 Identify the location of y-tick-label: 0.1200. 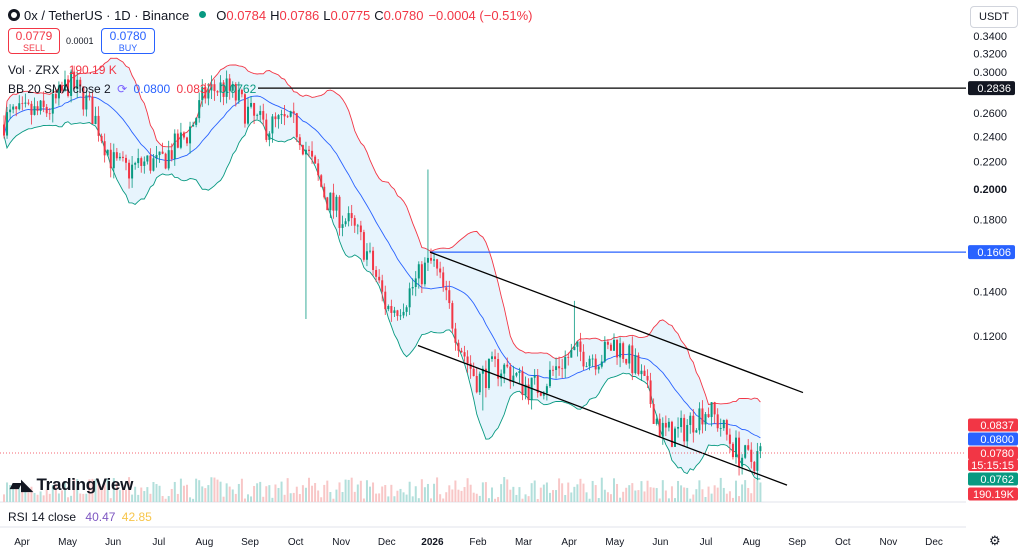
(990, 337).